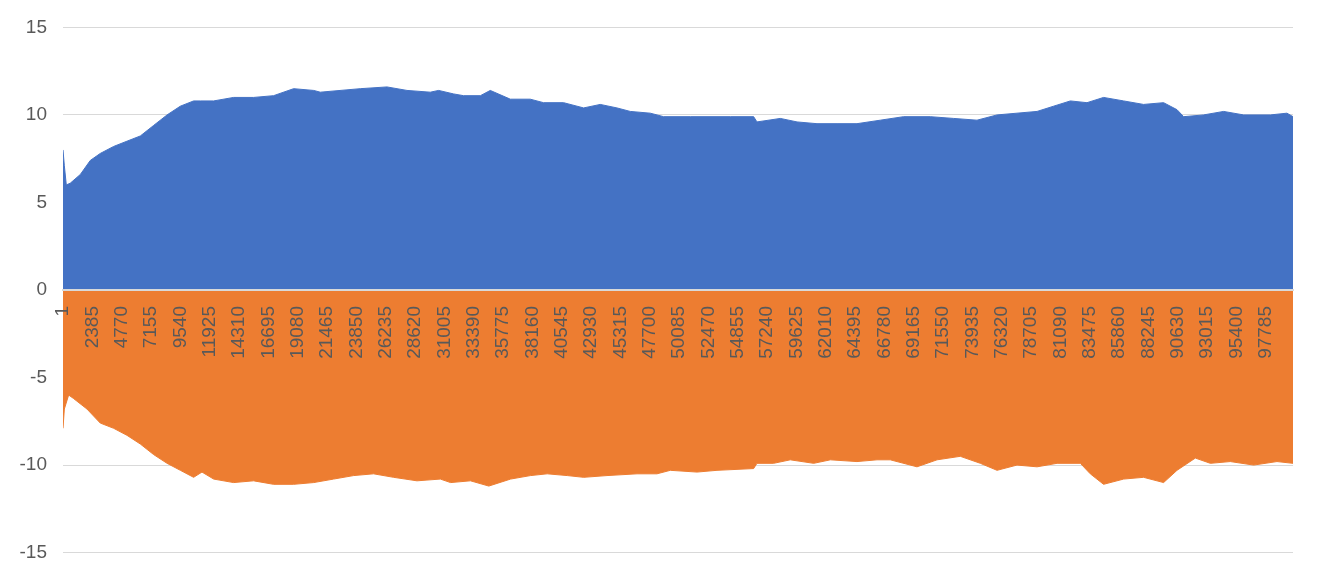 Image resolution: width=1318 pixels, height=580 pixels. Describe the element at coordinates (91, 327) in the screenshot. I see `x-tick-label: 2385` at that location.